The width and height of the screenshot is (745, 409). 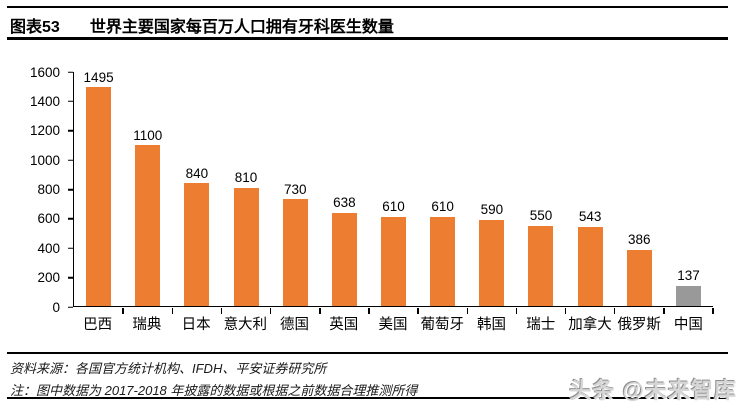 I want to click on y-tick-label-200: 200, so click(x=48, y=277).